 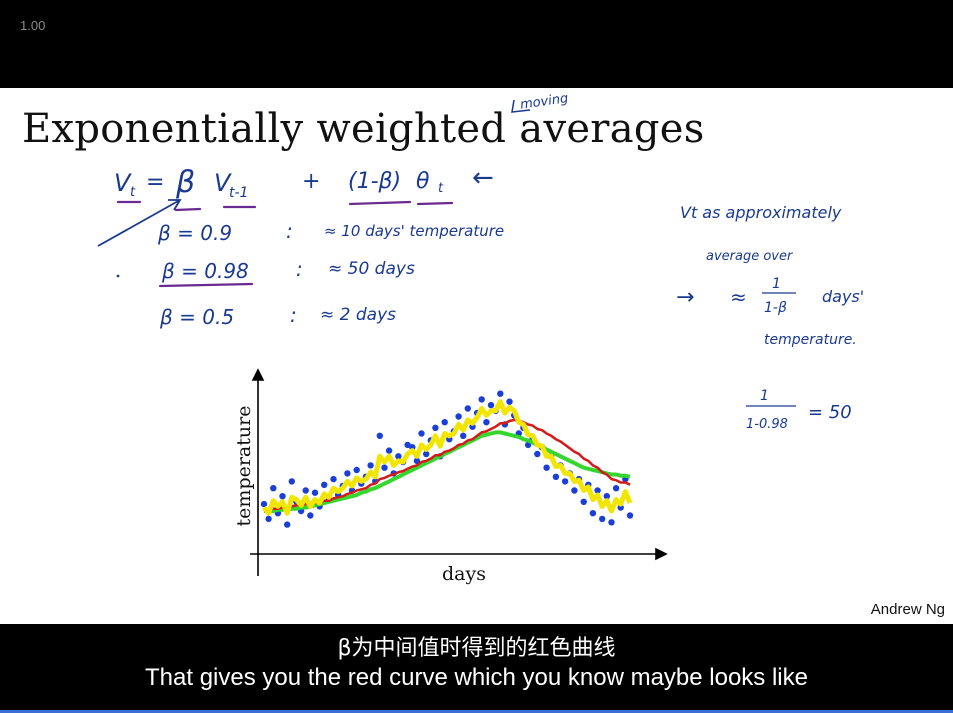 What do you see at coordinates (830, 412) in the screenshot?
I see `calc-result: = 50` at bounding box center [830, 412].